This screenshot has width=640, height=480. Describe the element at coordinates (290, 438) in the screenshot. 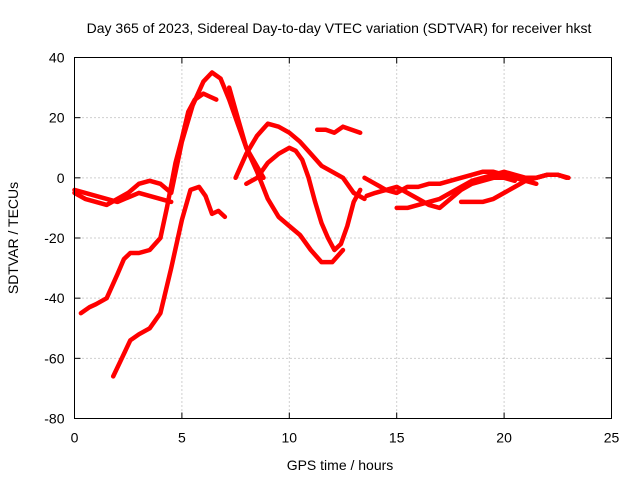

I see `x-tick-label: 10` at that location.